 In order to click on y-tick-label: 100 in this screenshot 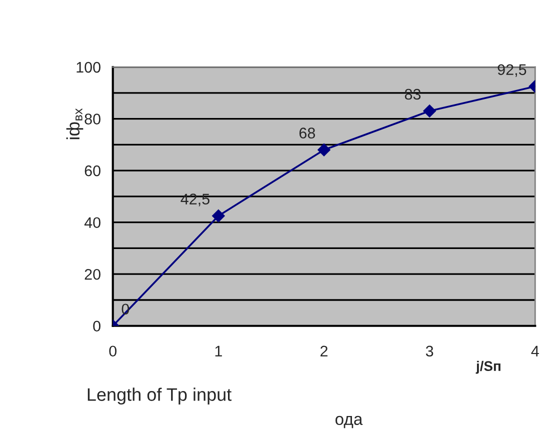, I will do `click(88, 67)`.